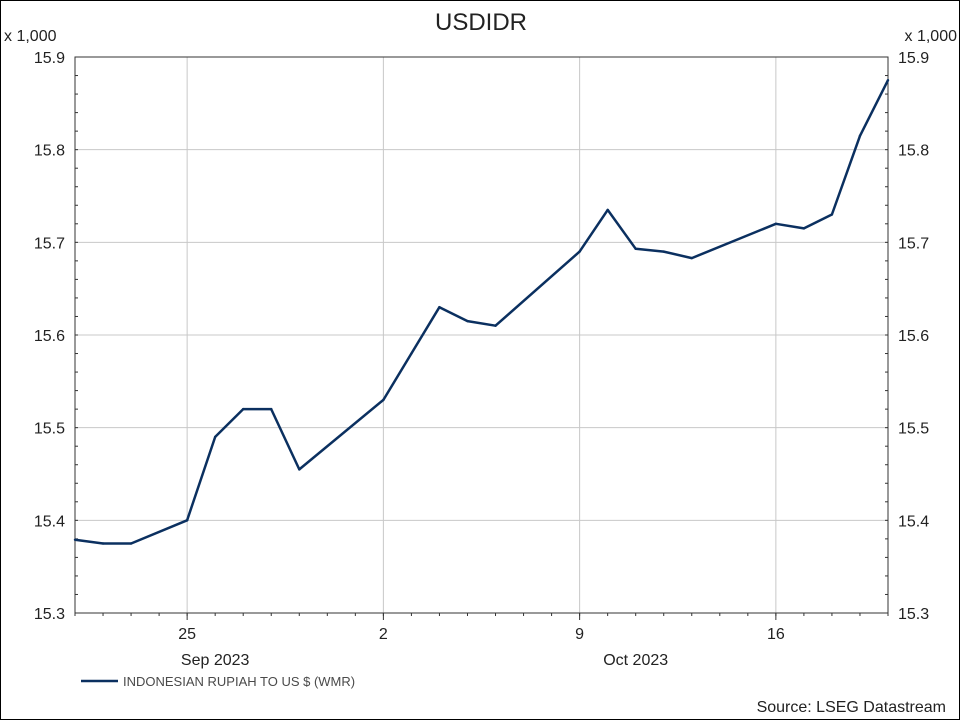  I want to click on y-tick-label-right: 15.7, so click(913, 243).